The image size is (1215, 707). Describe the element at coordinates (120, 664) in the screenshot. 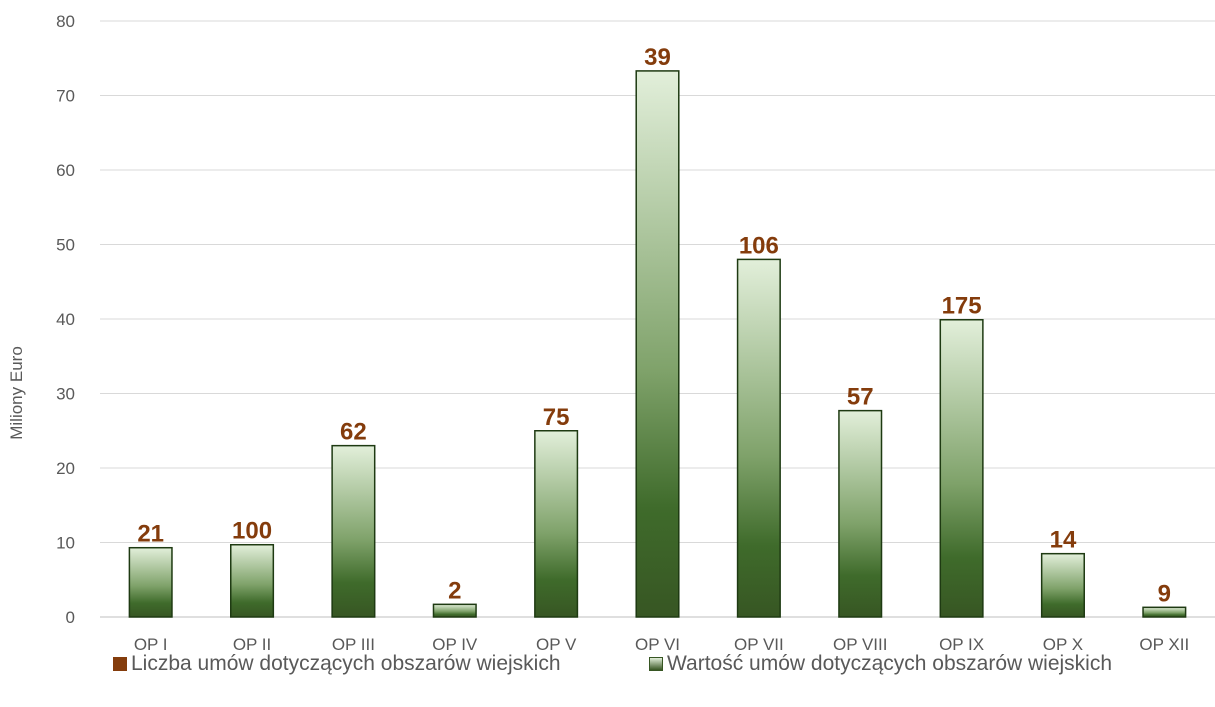

I see `legend-swatch-count` at that location.